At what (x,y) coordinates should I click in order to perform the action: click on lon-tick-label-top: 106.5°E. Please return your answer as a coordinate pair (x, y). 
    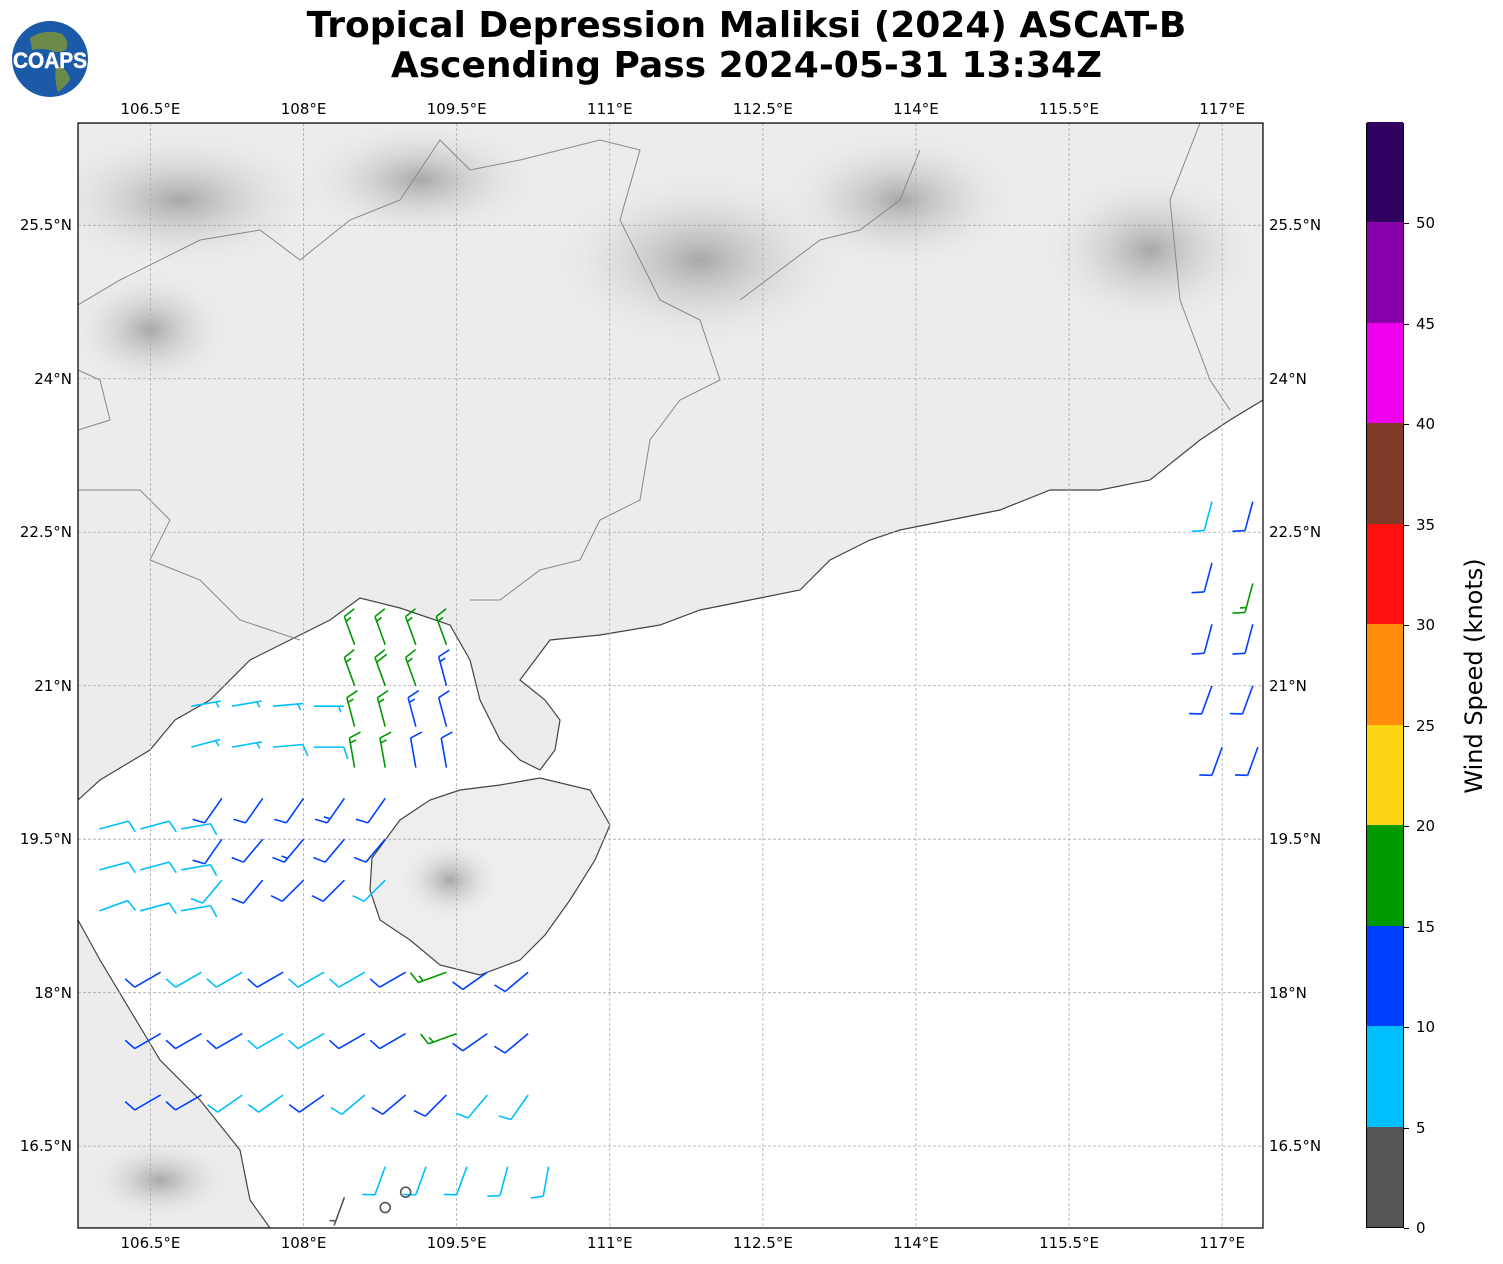
    Looking at the image, I should click on (150, 109).